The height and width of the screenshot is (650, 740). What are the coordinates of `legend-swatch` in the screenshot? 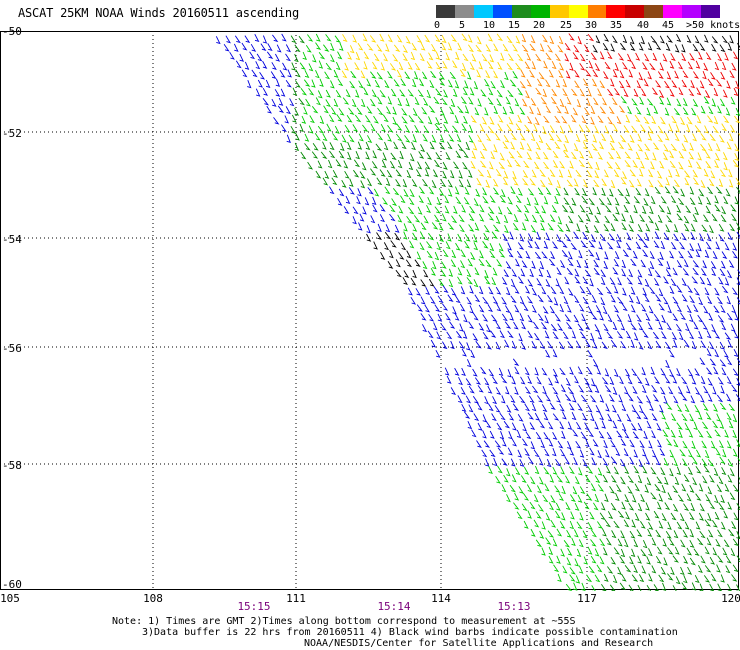 It's located at (578, 11).